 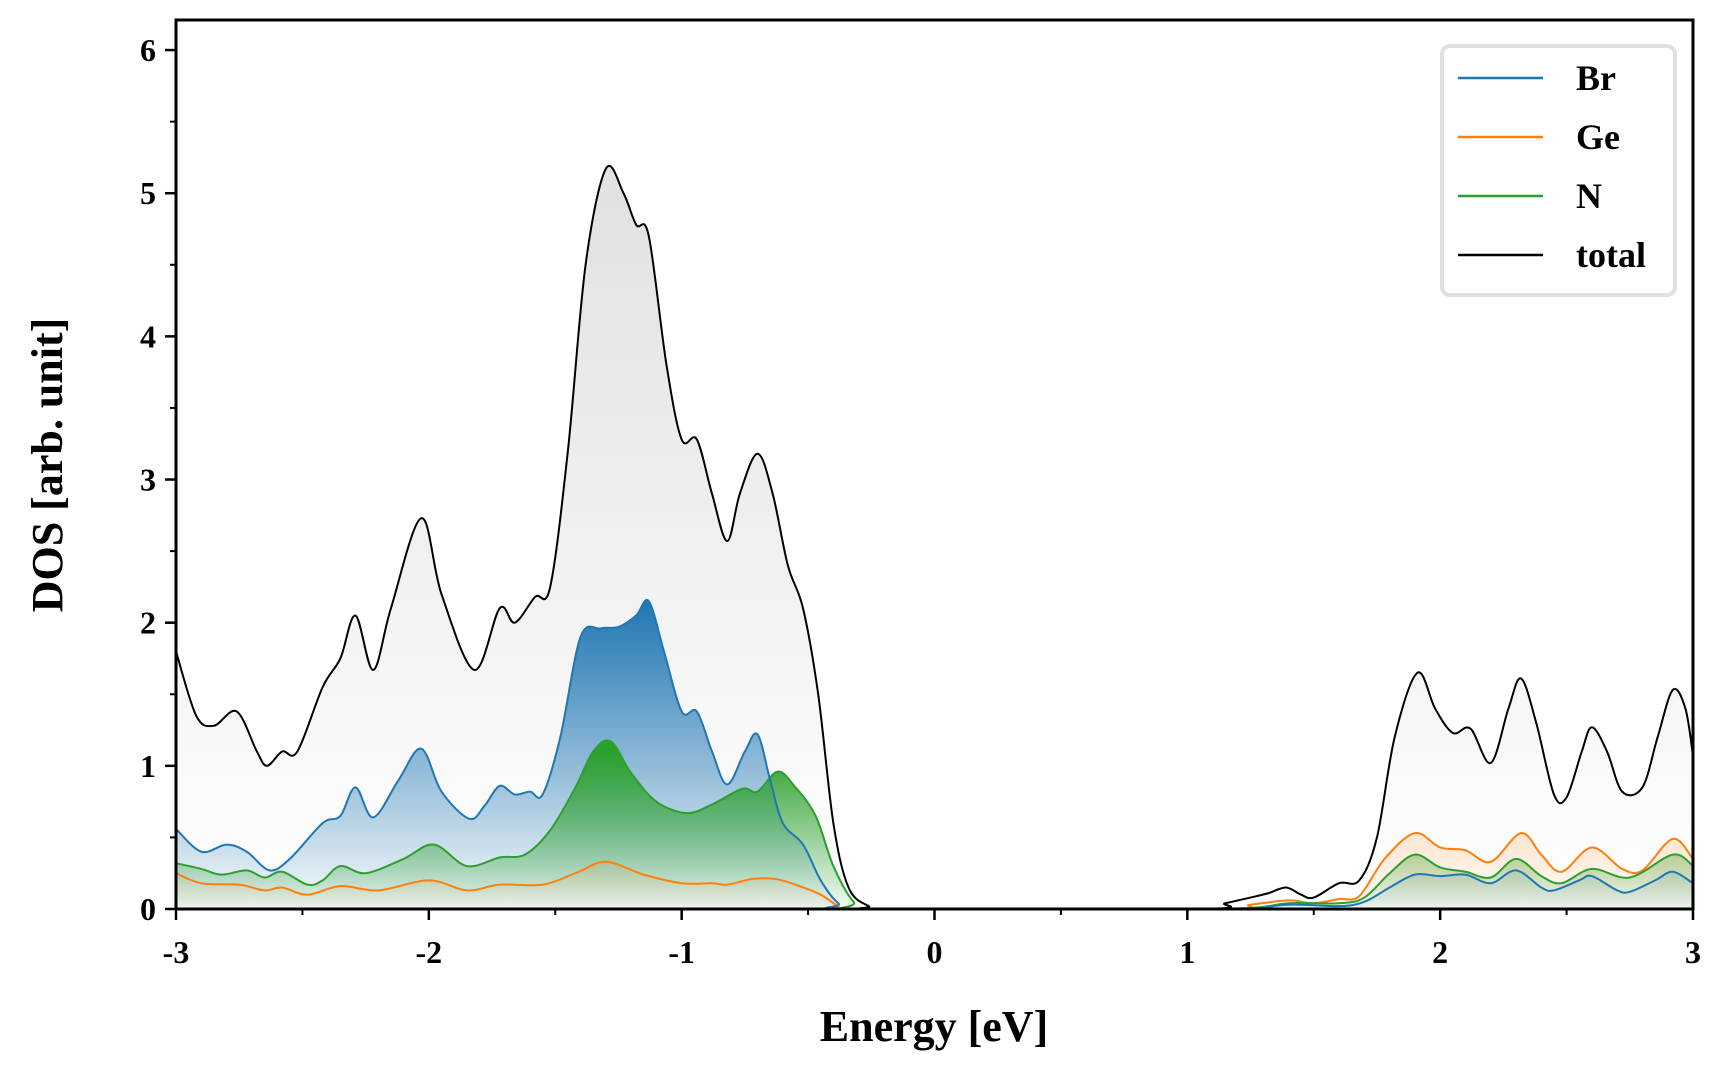 What do you see at coordinates (1596, 78) in the screenshot?
I see `legend-label: Br` at bounding box center [1596, 78].